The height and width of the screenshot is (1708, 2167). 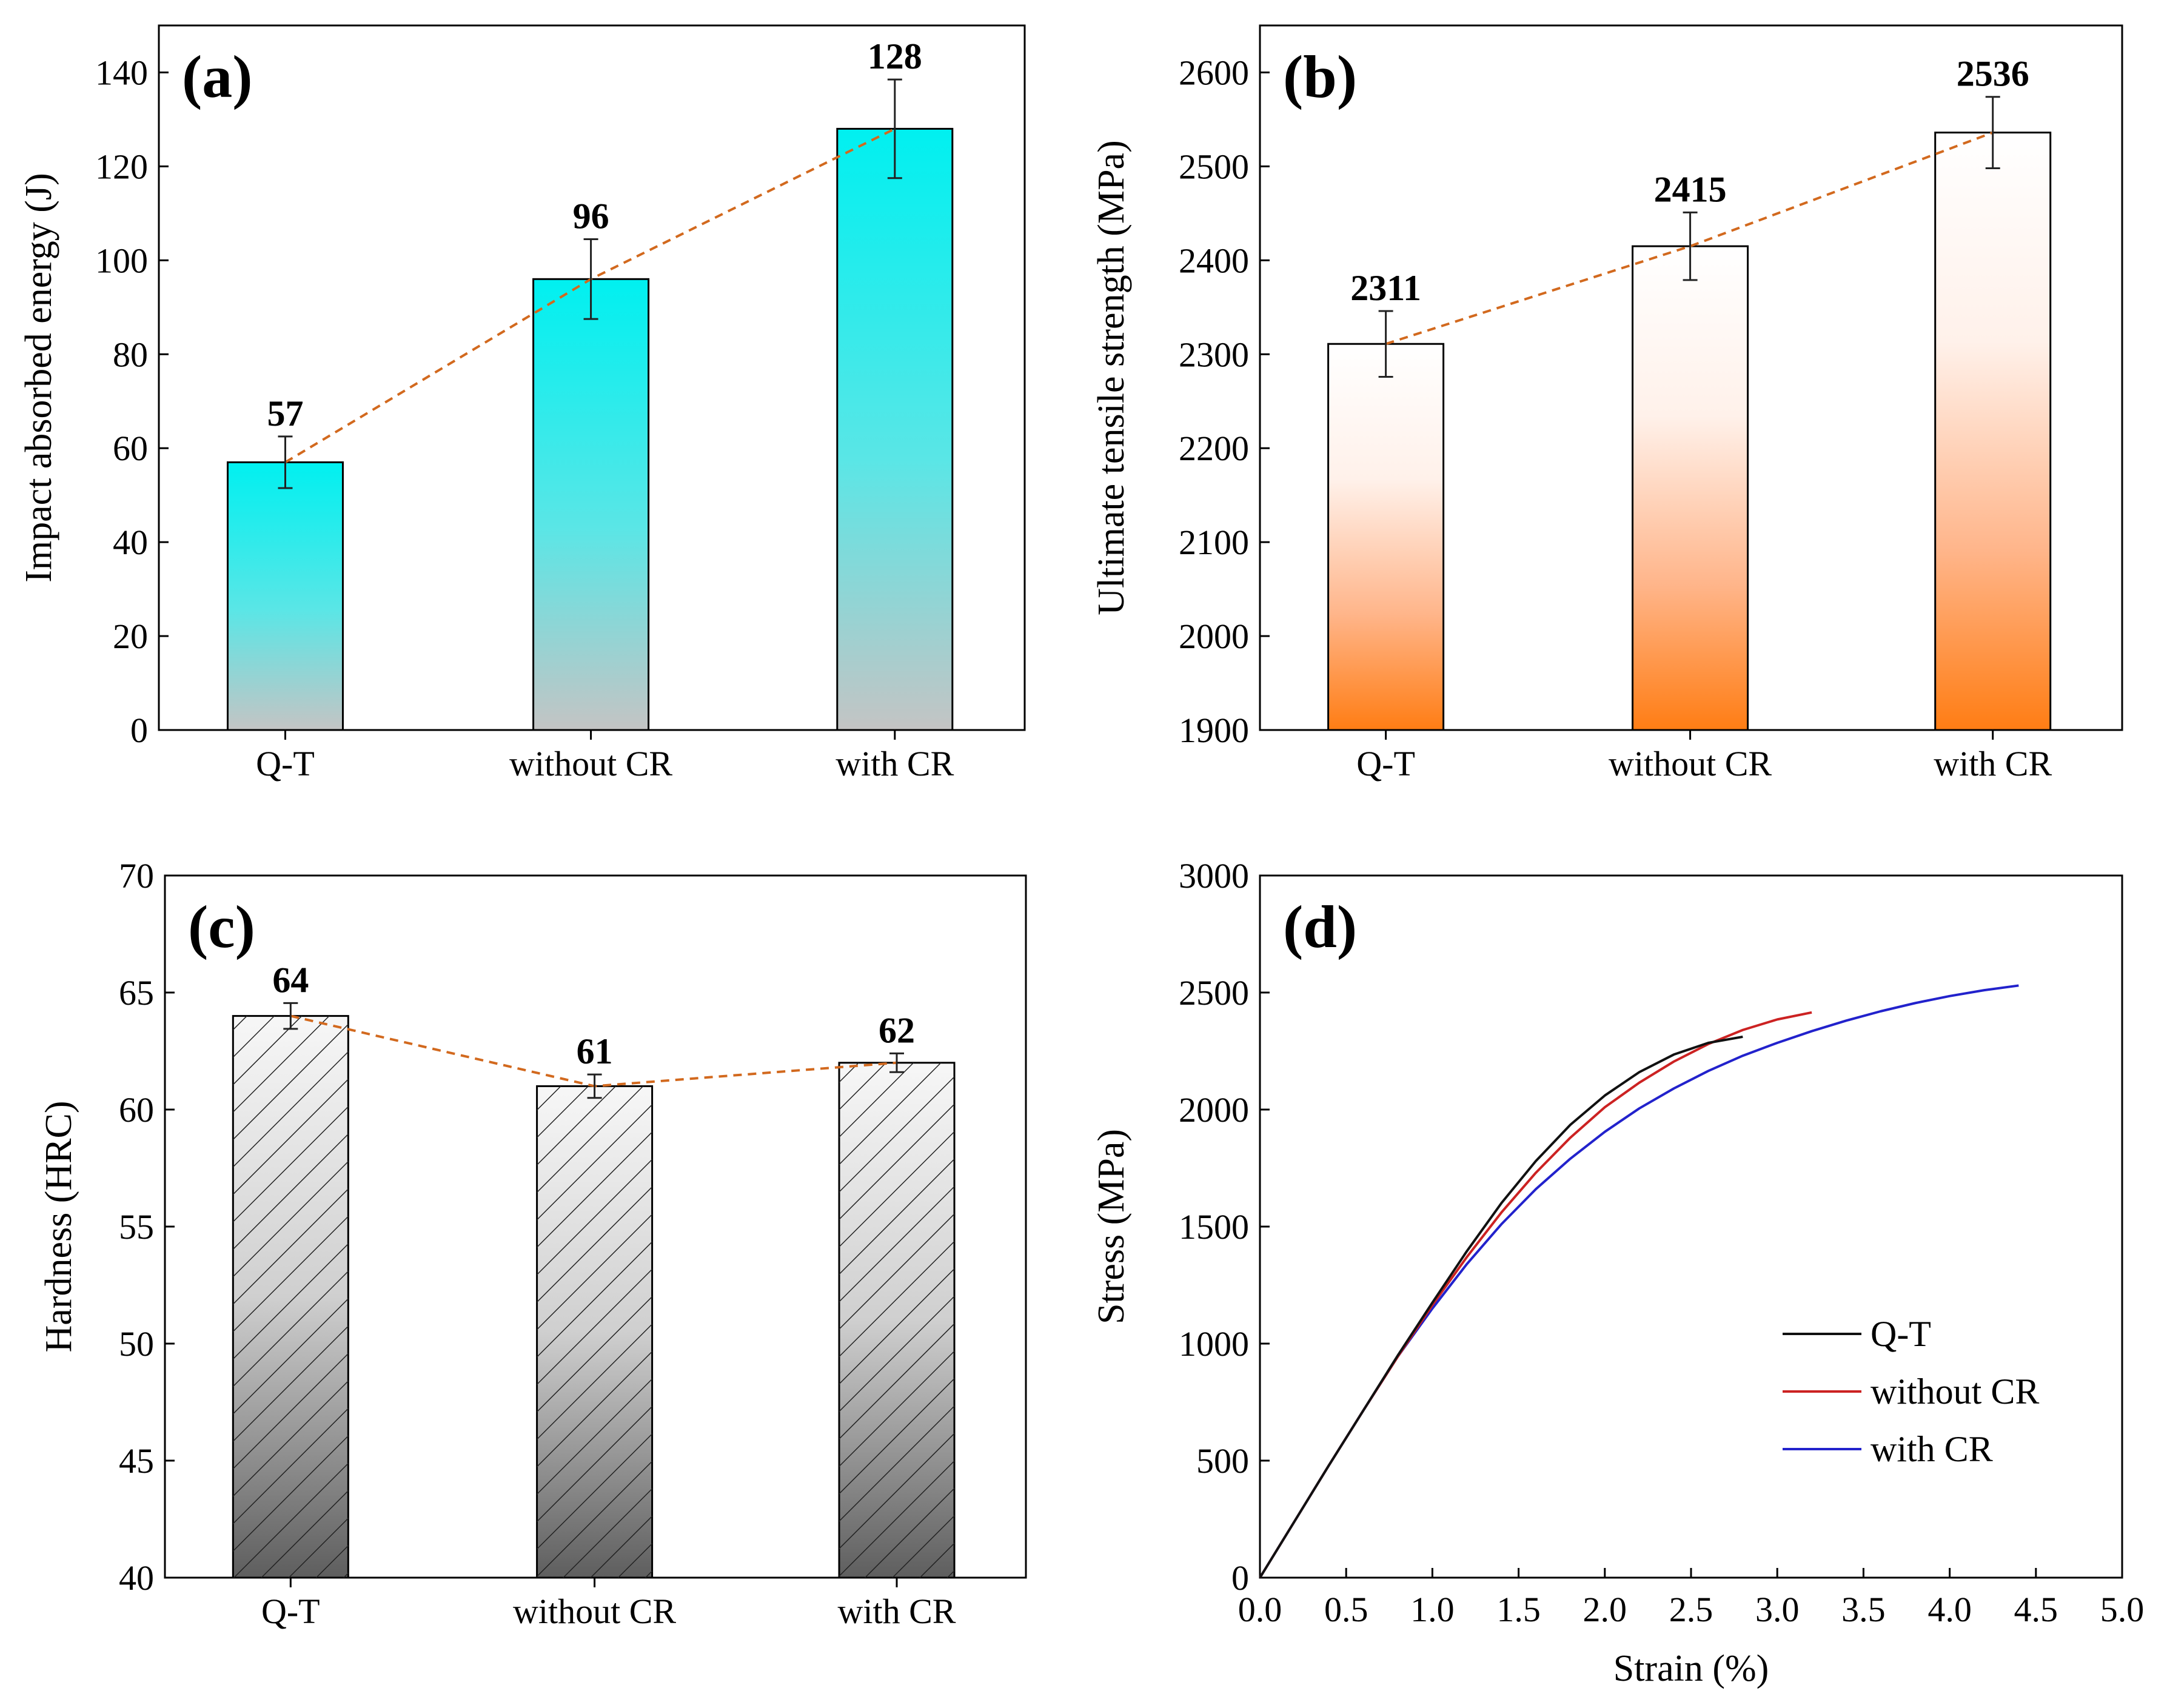 What do you see at coordinates (1993, 74) in the screenshot?
I see `data-label: 2536` at bounding box center [1993, 74].